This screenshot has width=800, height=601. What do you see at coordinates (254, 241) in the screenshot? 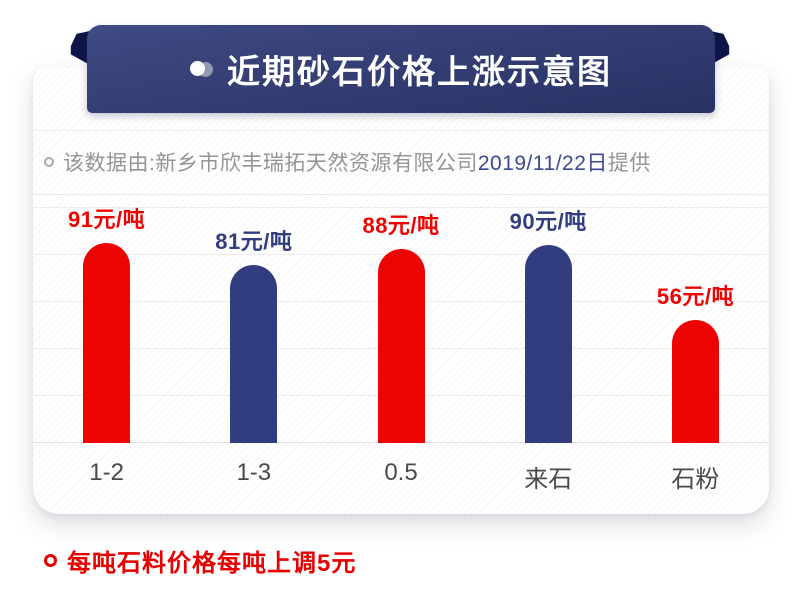
I see `bar-value-label: 81元/吨` at bounding box center [254, 241].